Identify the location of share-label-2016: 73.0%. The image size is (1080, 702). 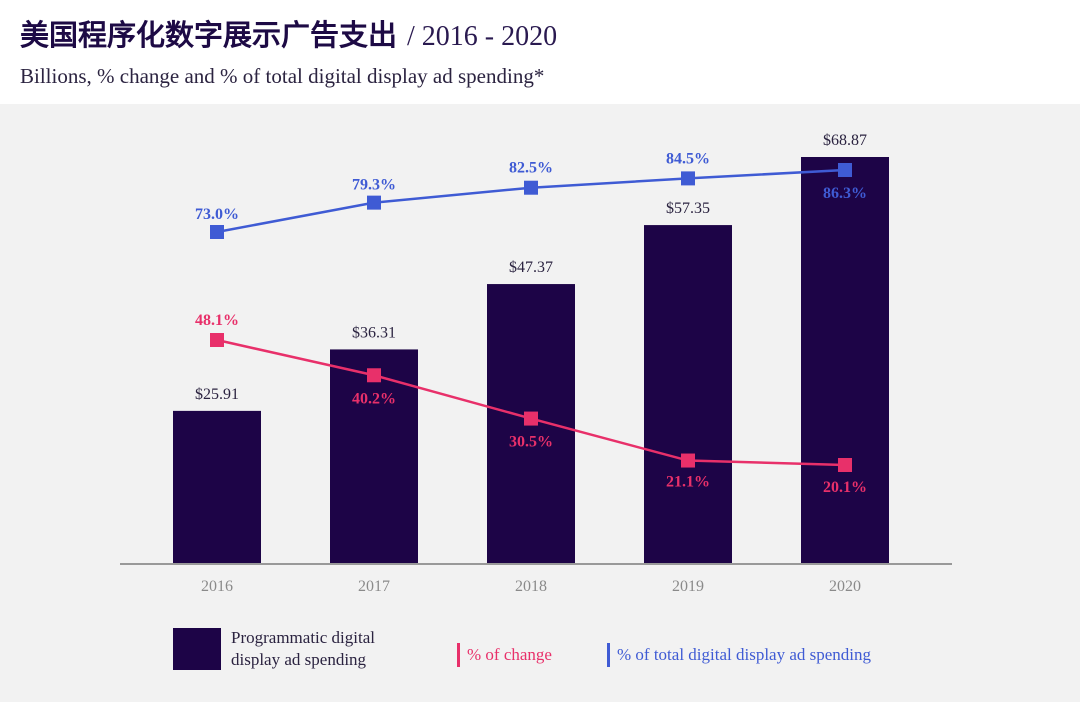
(217, 214).